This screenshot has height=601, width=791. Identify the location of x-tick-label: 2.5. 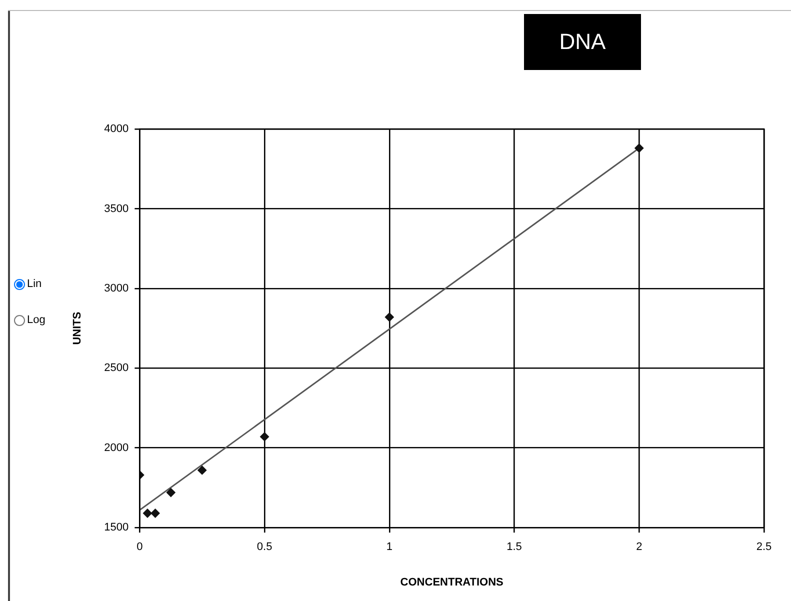
(764, 547).